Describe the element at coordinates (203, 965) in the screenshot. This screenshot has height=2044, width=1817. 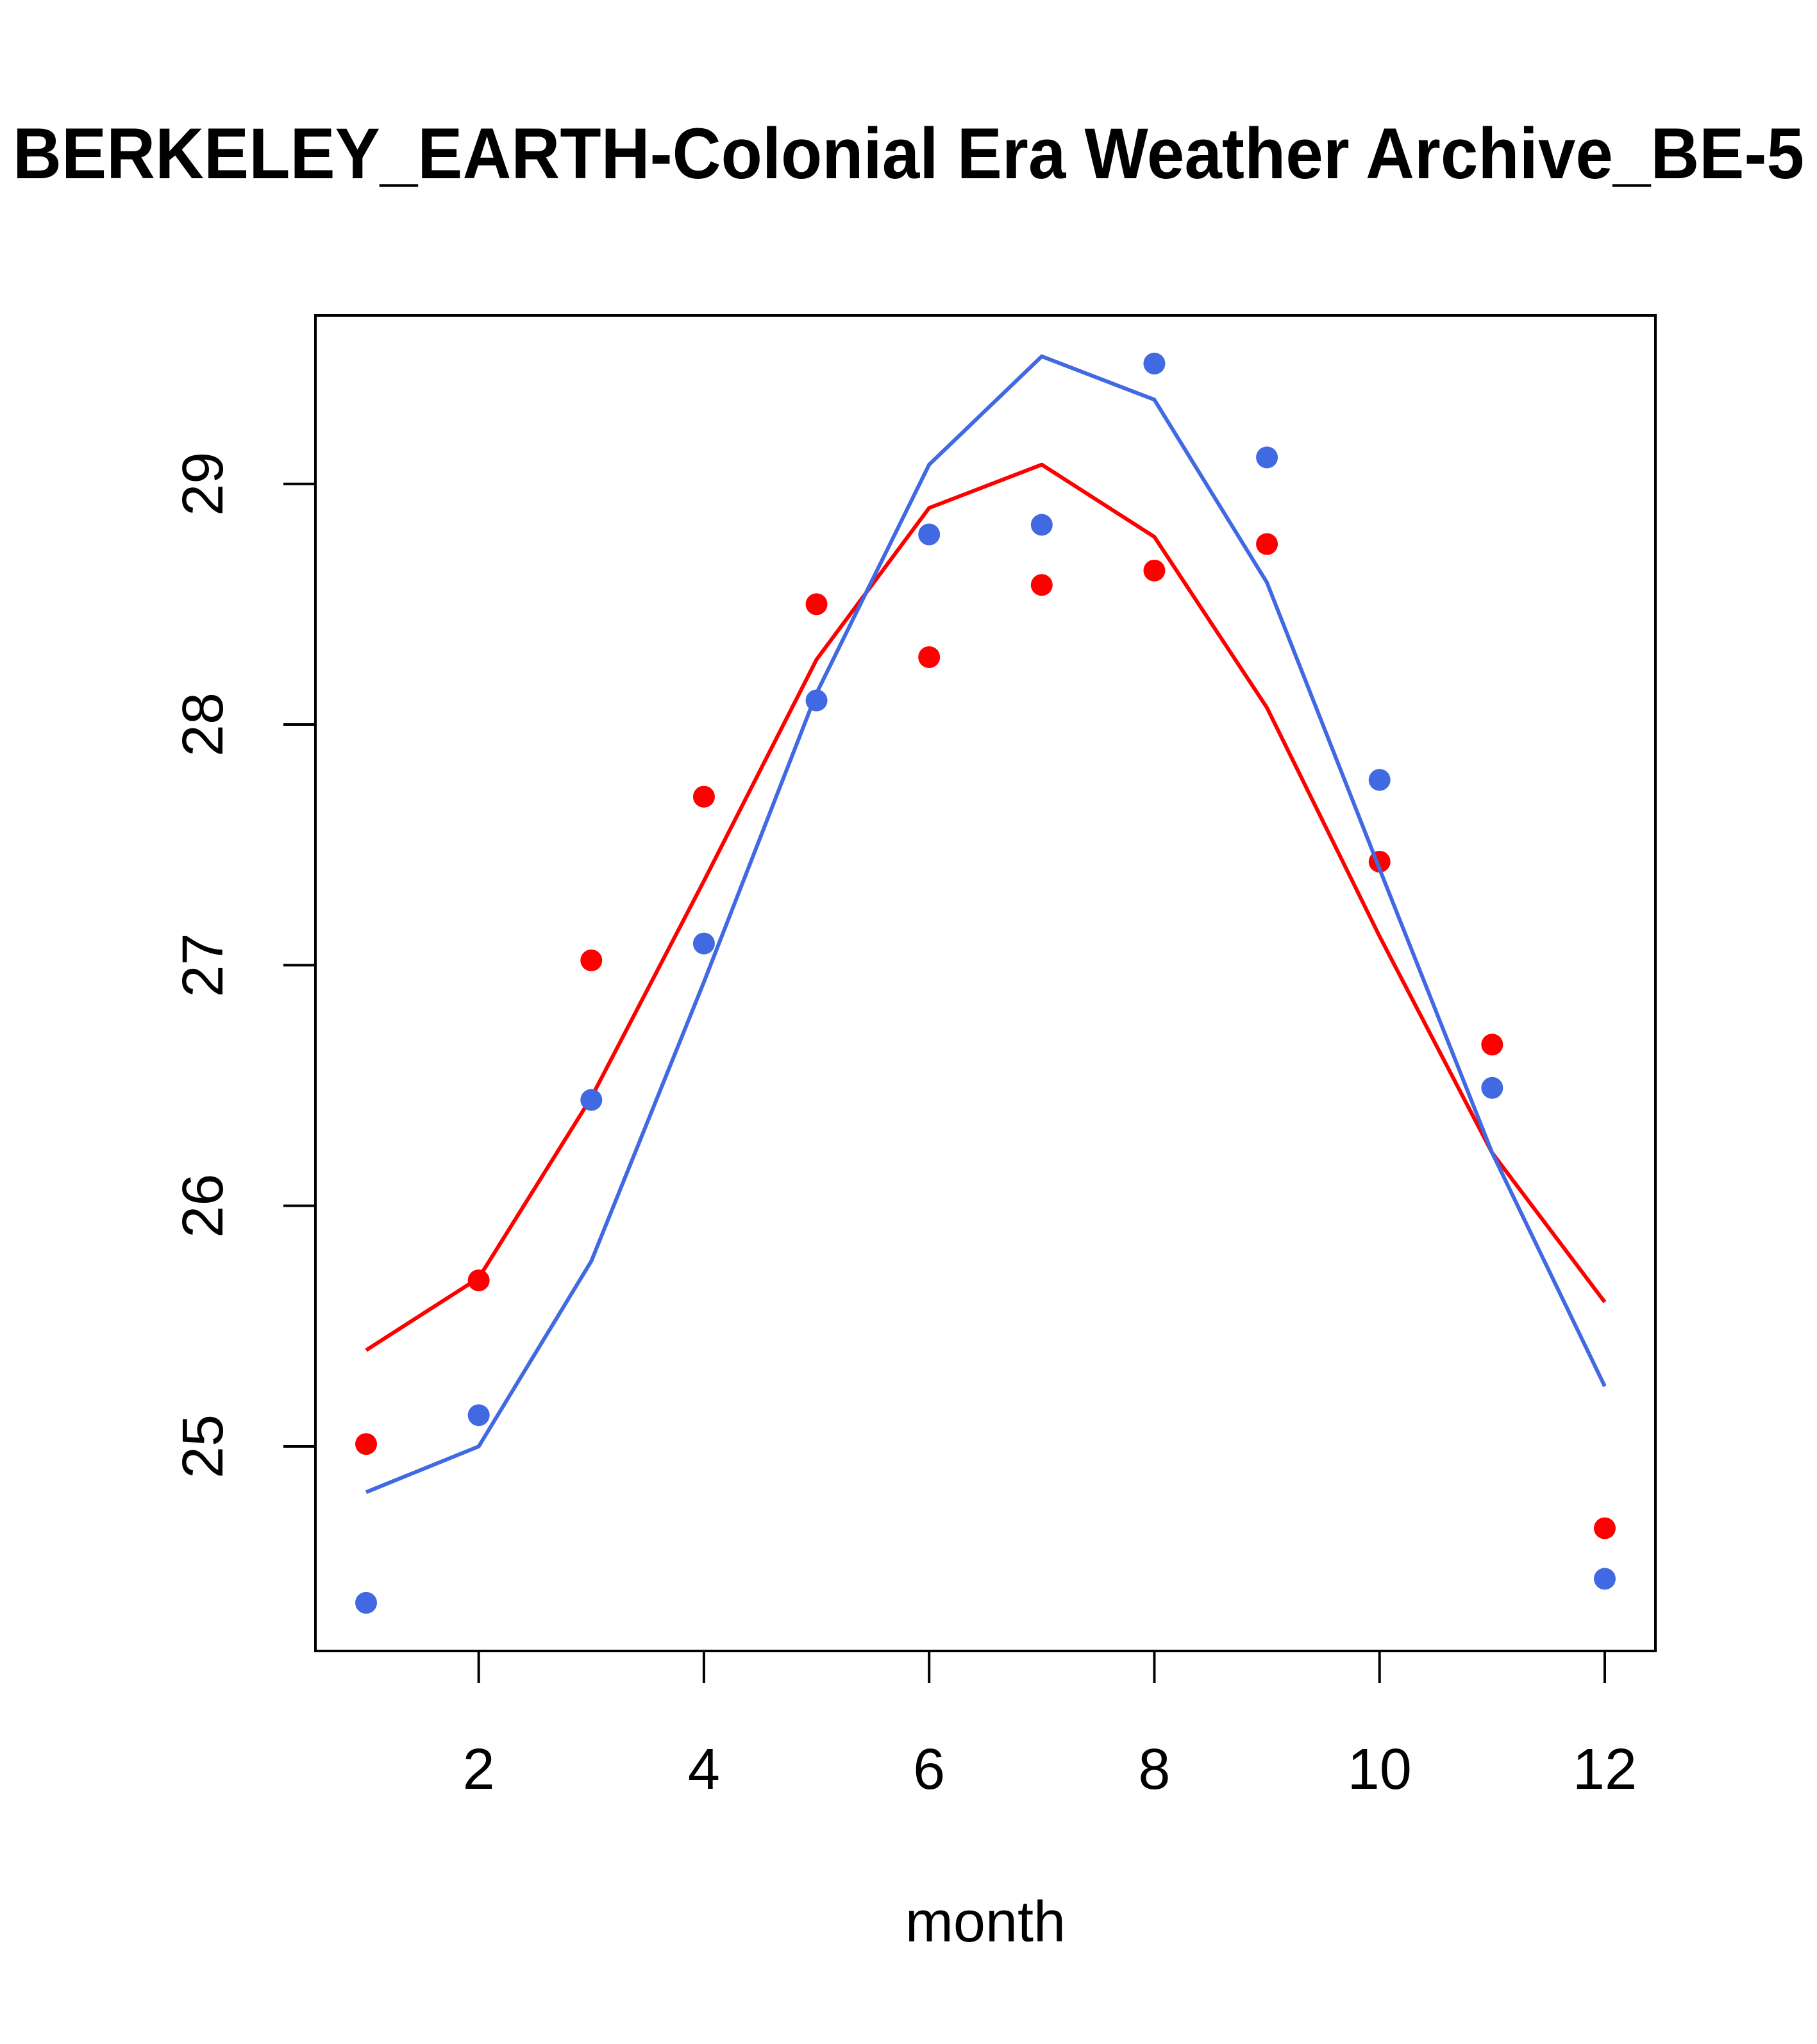
I see `y-tick-label: 27` at that location.